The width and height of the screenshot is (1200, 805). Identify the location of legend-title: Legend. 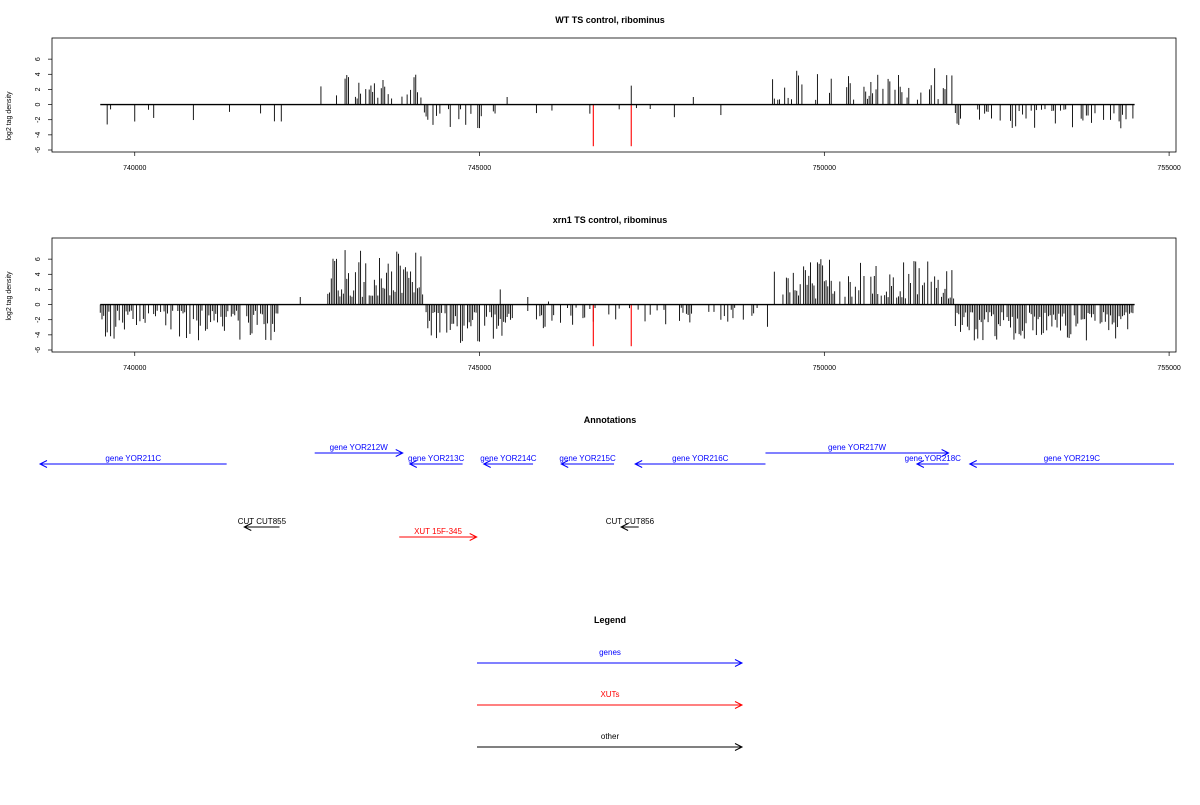
(610, 620).